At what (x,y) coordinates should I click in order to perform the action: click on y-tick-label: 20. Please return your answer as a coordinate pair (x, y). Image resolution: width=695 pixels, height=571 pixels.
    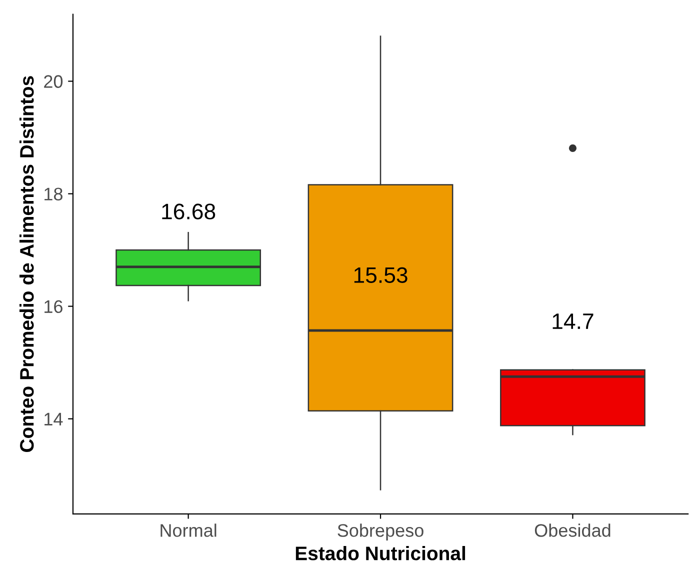
    Looking at the image, I should click on (53, 81).